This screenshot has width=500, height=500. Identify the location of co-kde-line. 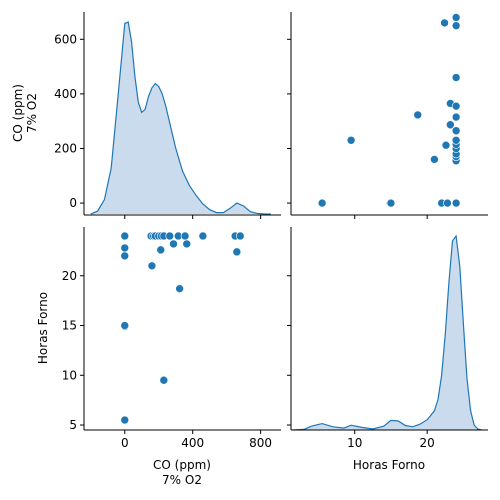
(180, 118).